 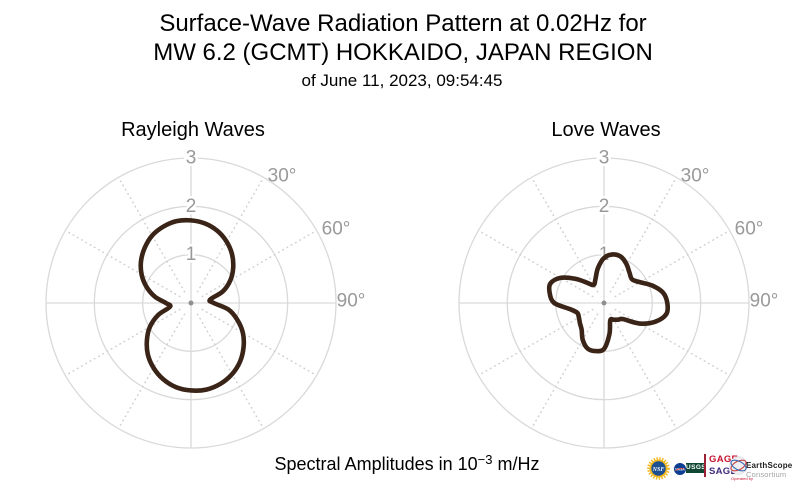 I want to click on nsf-label: NSF, so click(x=658, y=470).